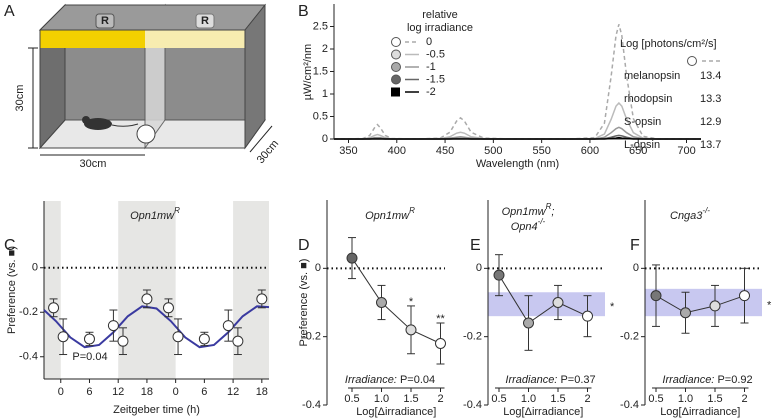 This screenshot has height=420, width=772. What do you see at coordinates (98, 124) in the screenshot?
I see `mouse` at bounding box center [98, 124].